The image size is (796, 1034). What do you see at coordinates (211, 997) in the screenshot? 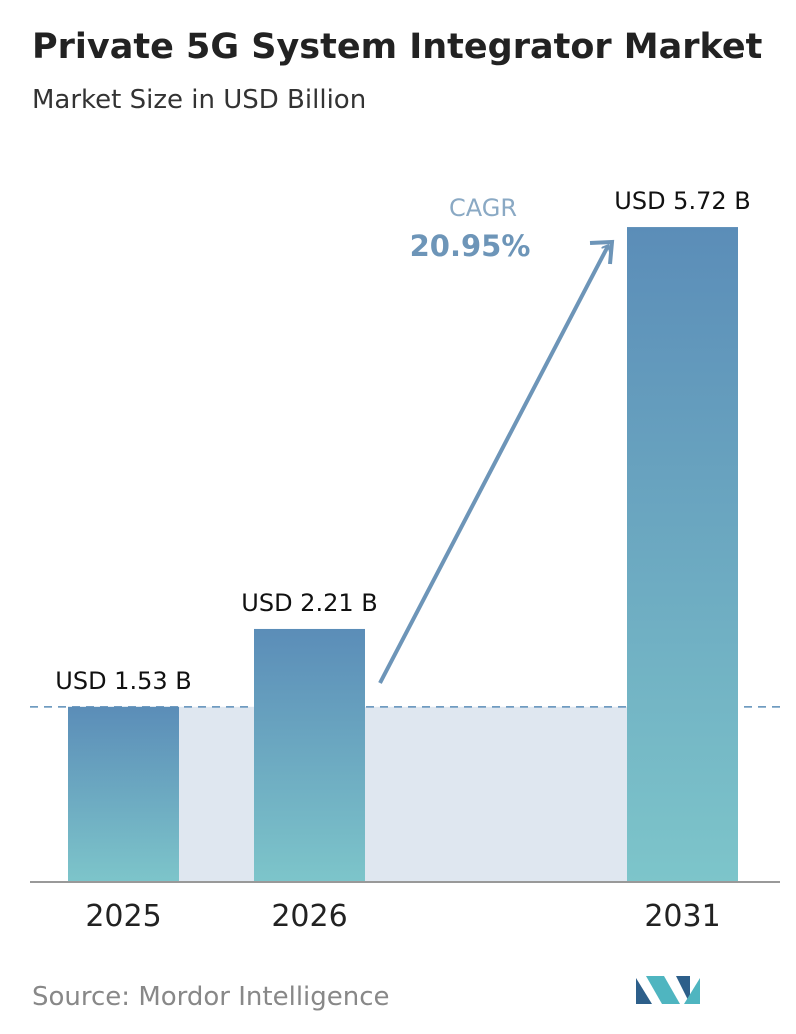
I see `source: Source: Mordor Intelligence` at bounding box center [211, 997].